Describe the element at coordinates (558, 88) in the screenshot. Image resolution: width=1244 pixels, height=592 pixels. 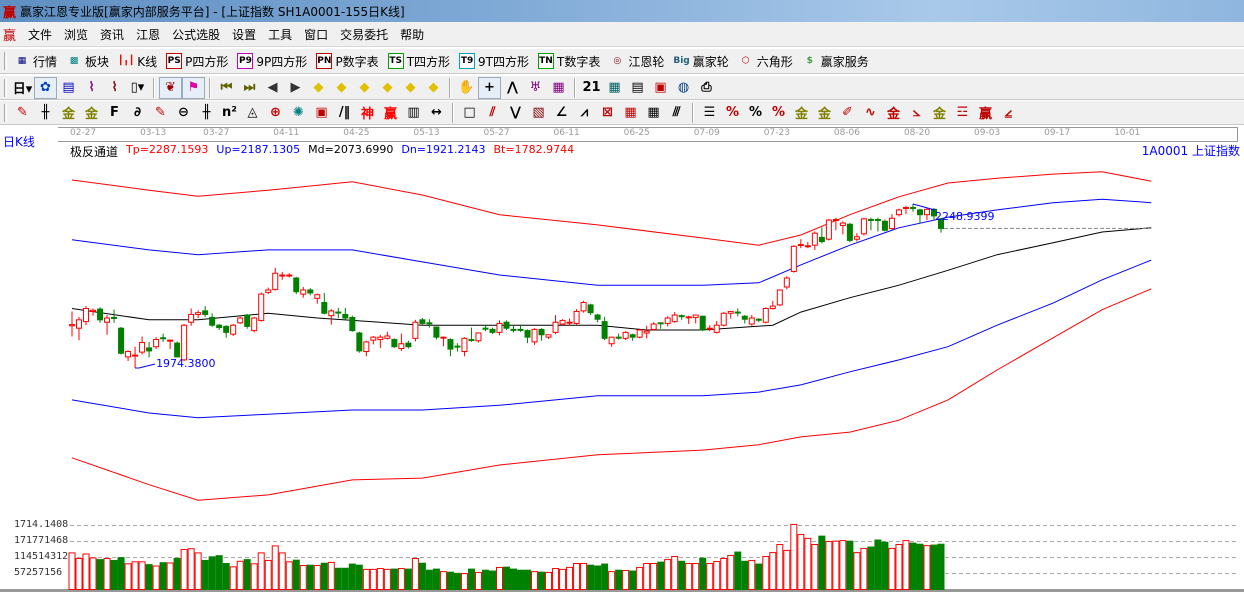
I see `grid-tool-button: ▦` at that location.